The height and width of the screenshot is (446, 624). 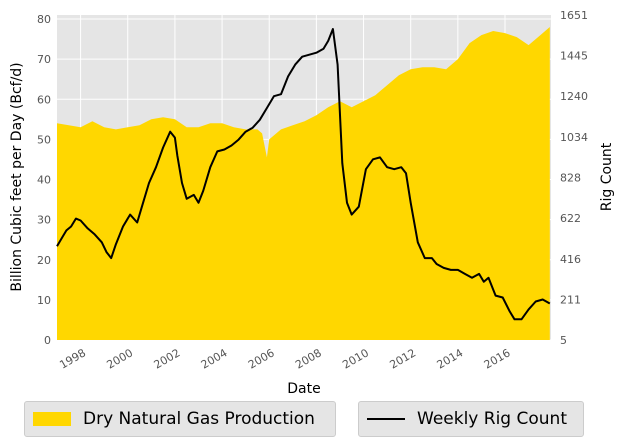 I want to click on x-tick-label: 2004, so click(x=214, y=358).